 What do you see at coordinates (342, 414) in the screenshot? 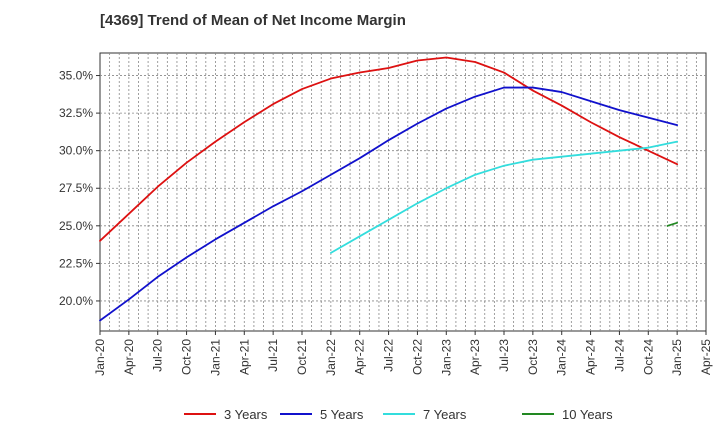
I see `legend-label: 5 Years` at bounding box center [342, 414].